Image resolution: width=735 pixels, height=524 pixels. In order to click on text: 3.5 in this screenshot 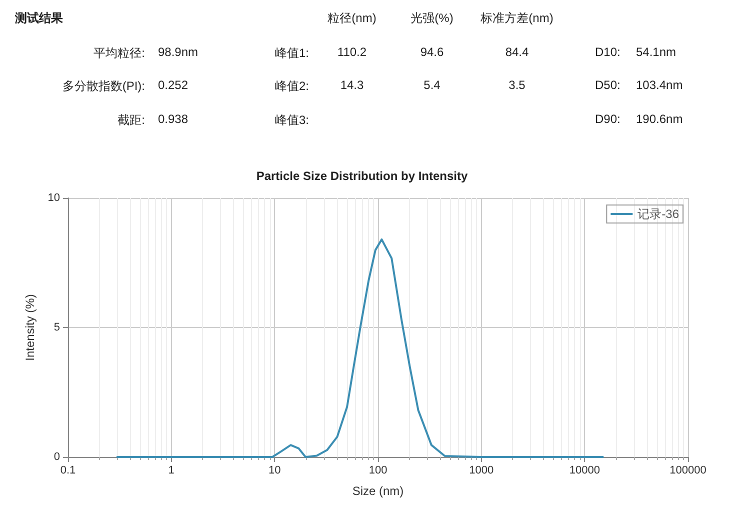, I will do `click(517, 85)`.